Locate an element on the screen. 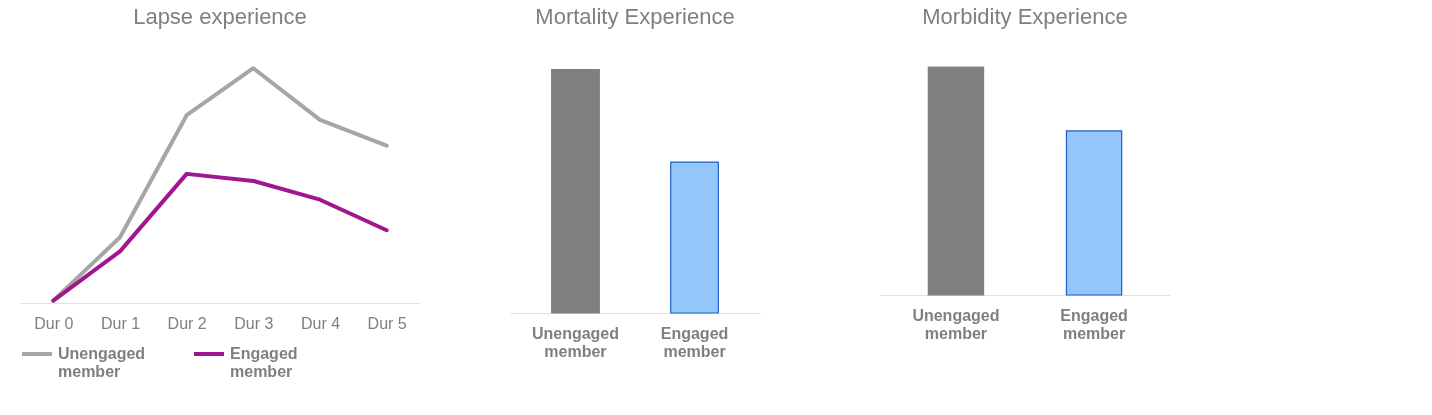 The width and height of the screenshot is (1432, 415). chart-title: Lapse experience is located at coordinates (220, 16).